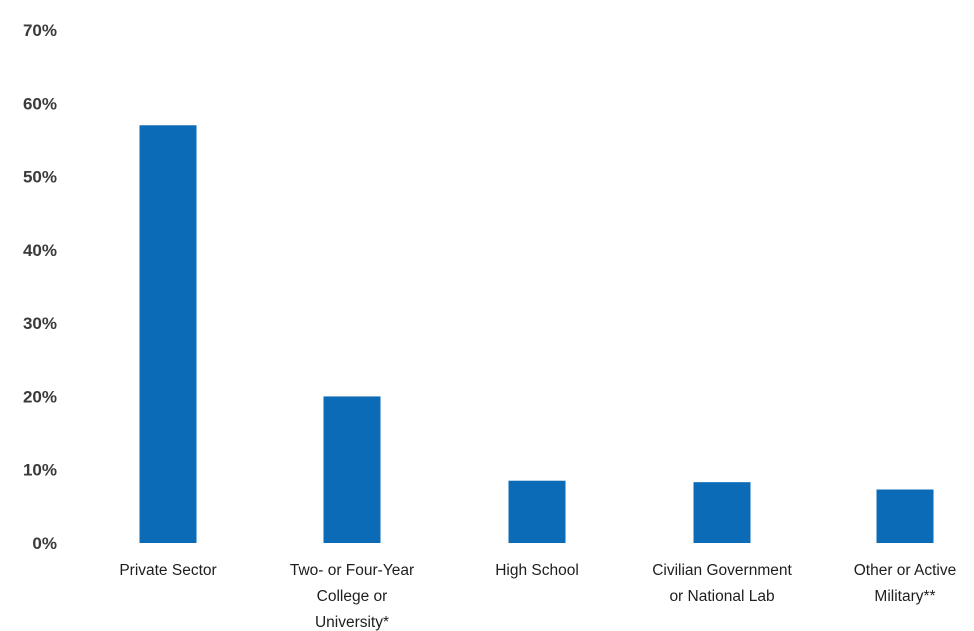 The image size is (974, 631). I want to click on y-tick-label: 20%, so click(40, 396).